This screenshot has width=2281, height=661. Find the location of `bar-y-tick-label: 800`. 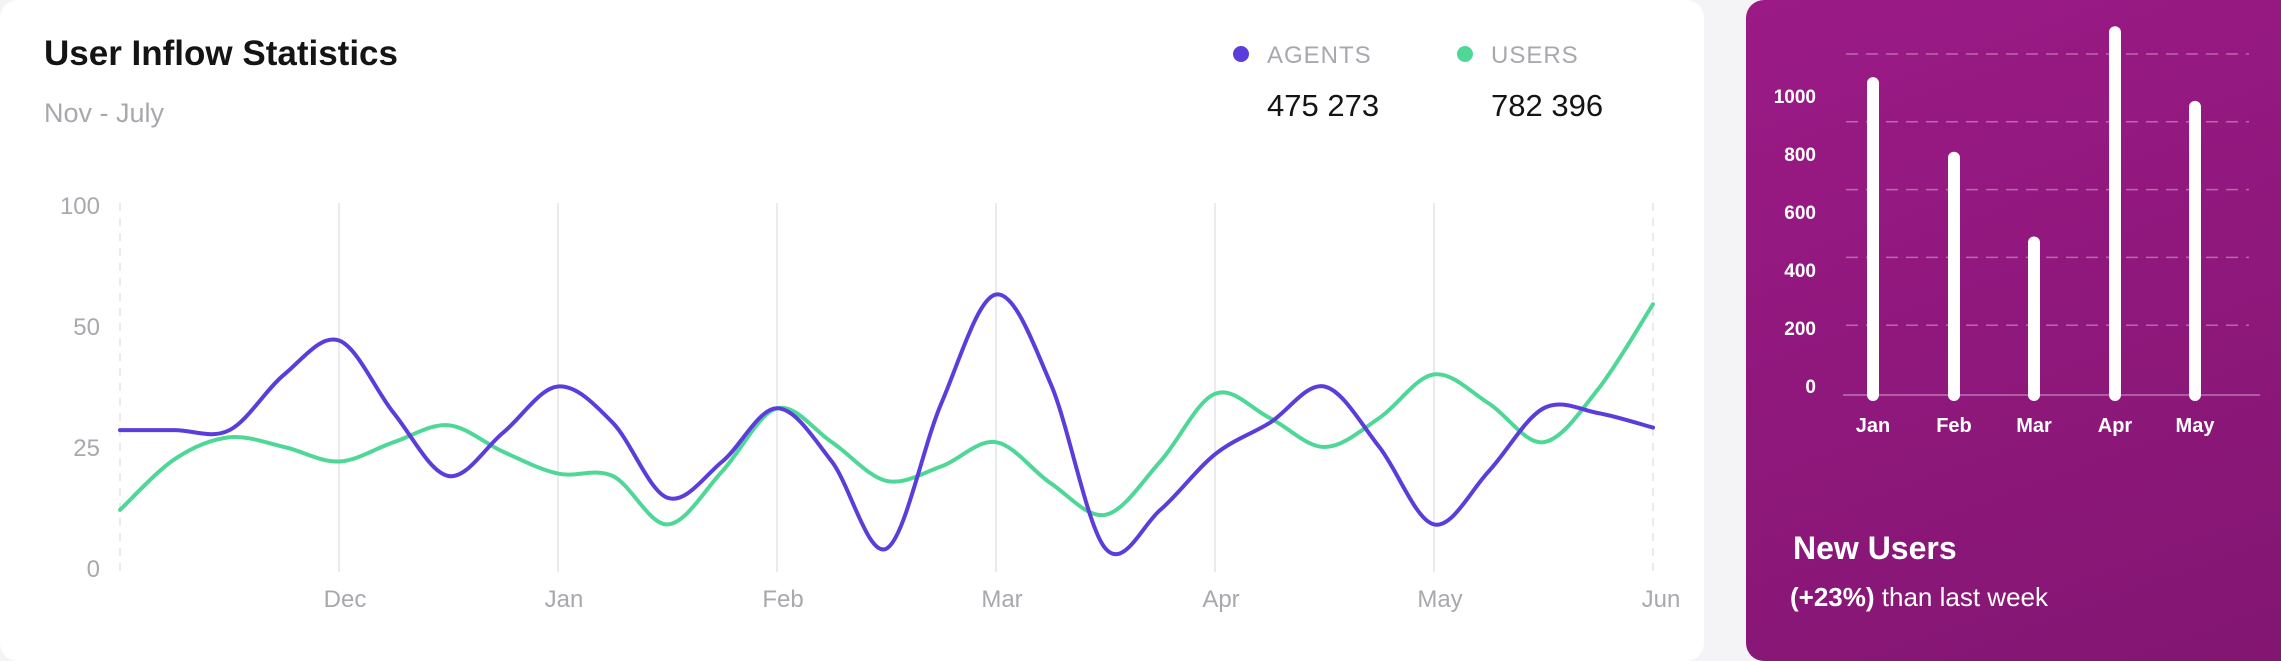

bar-y-tick-label: 800 is located at coordinates (1800, 155).